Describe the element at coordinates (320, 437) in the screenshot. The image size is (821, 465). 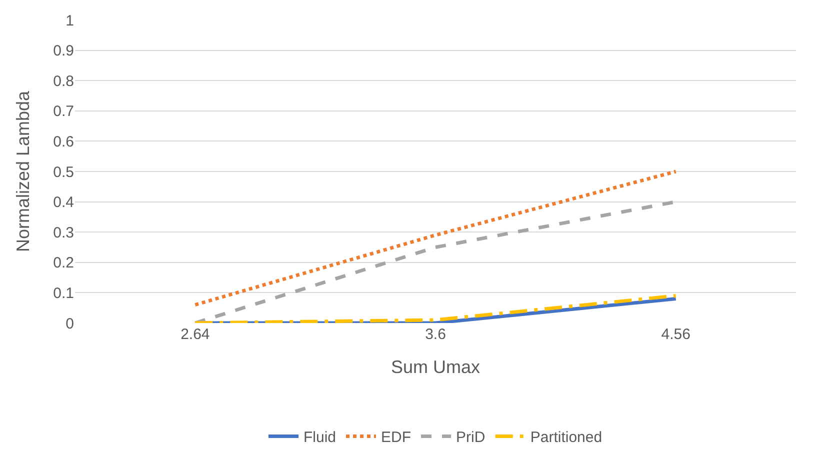
I see `legend-label: Fluid` at that location.